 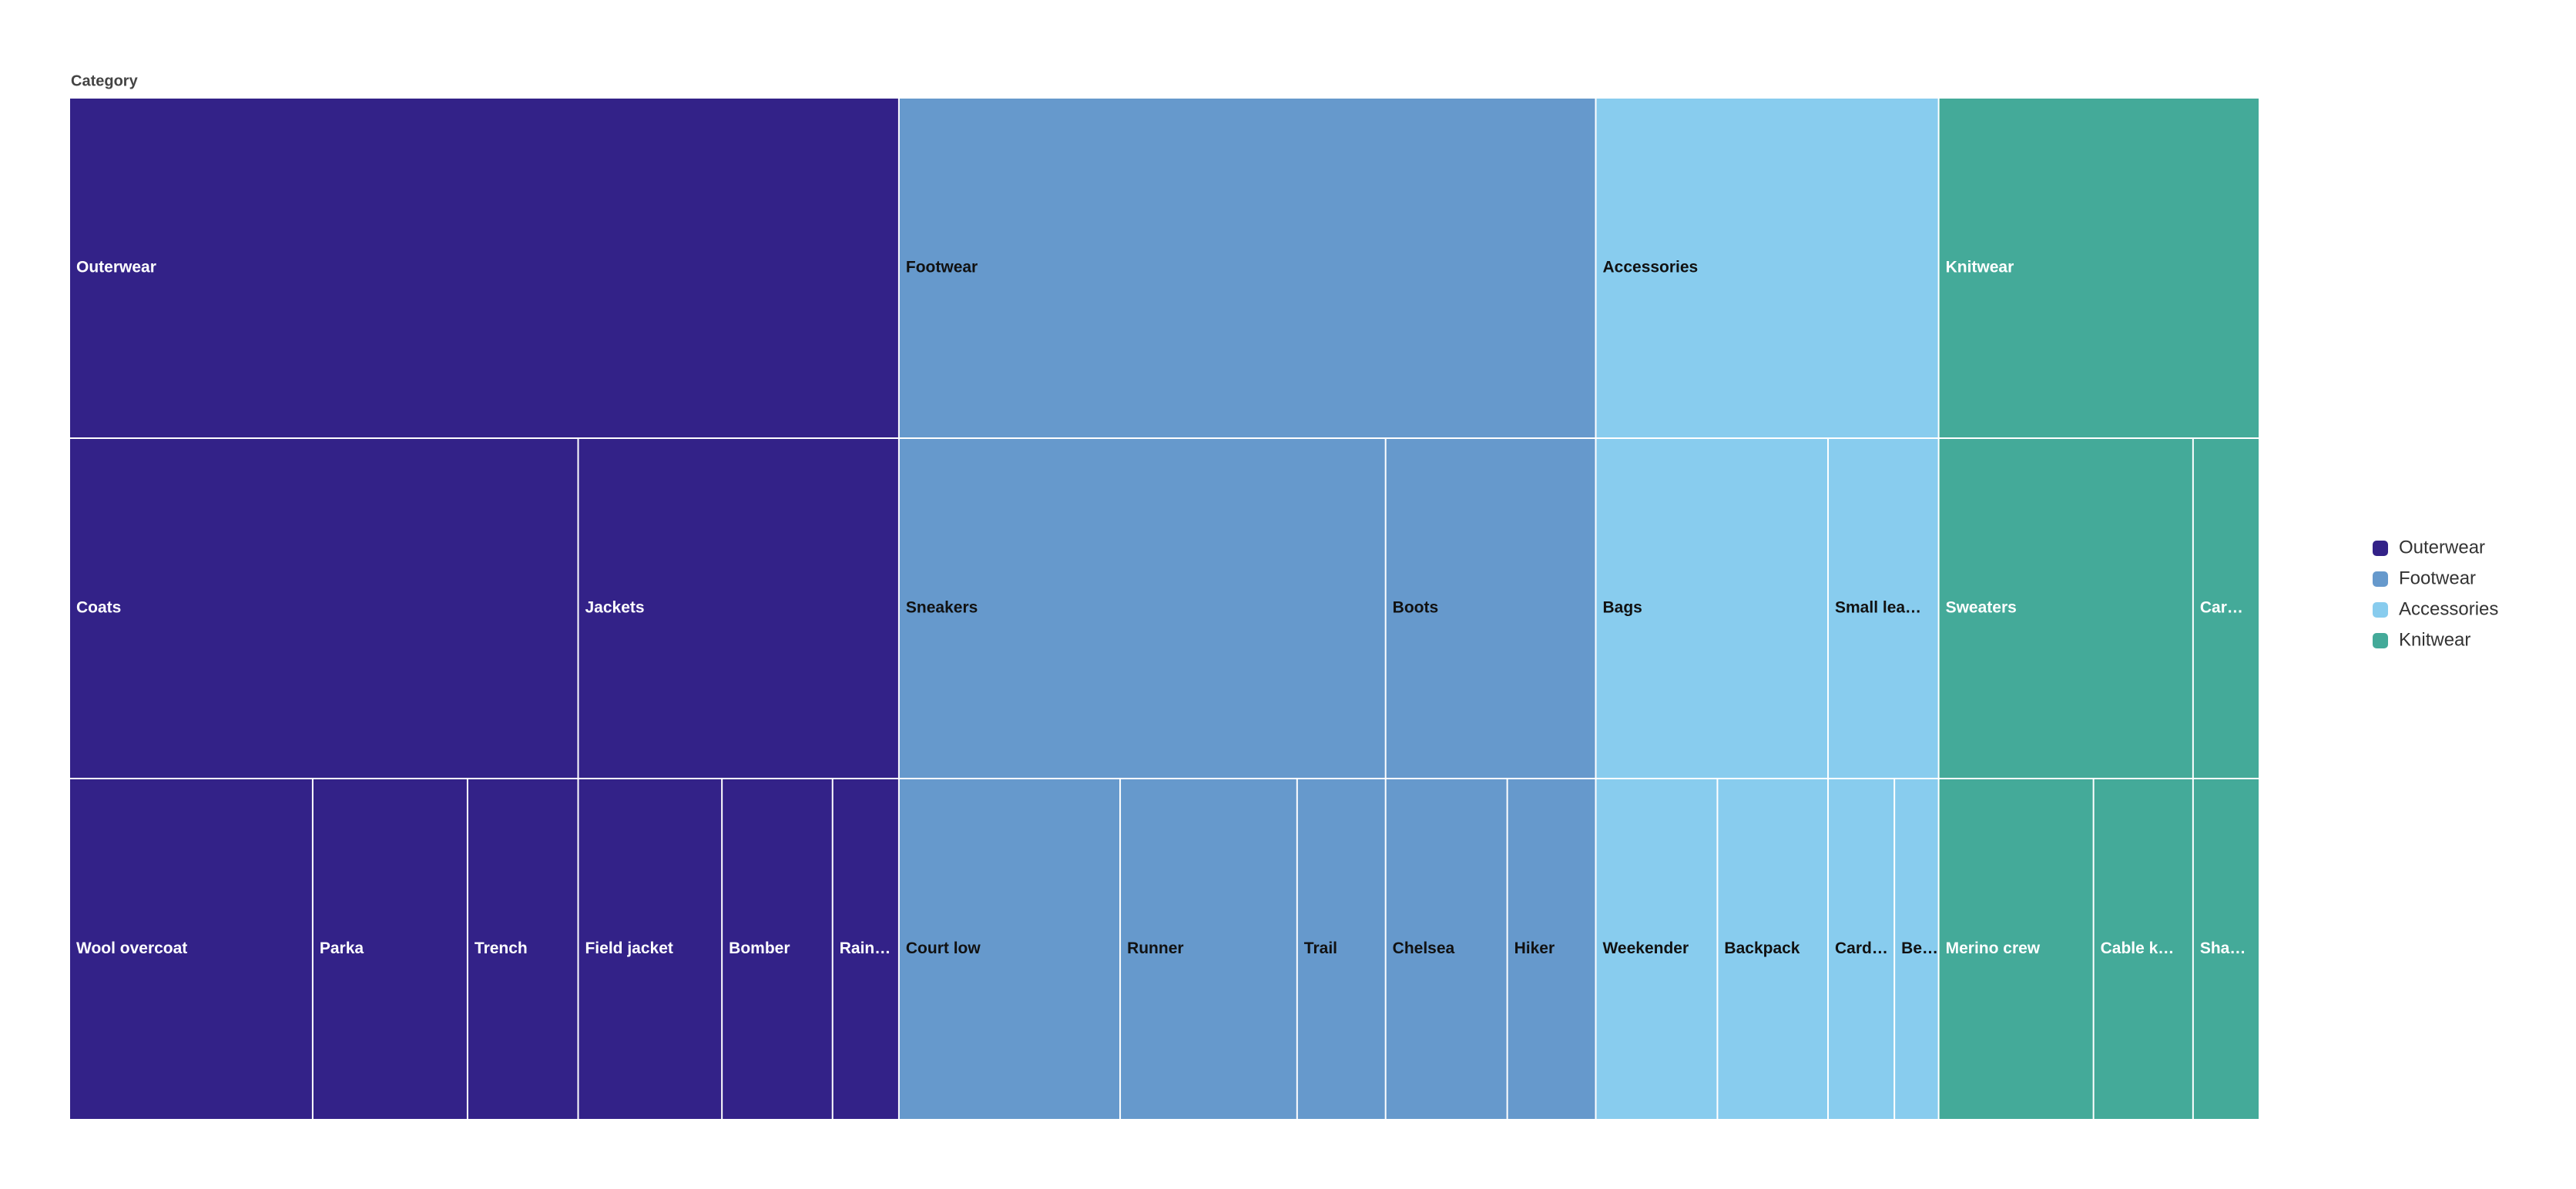 I want to click on leaf-cell-label: Court low, so click(x=943, y=948).